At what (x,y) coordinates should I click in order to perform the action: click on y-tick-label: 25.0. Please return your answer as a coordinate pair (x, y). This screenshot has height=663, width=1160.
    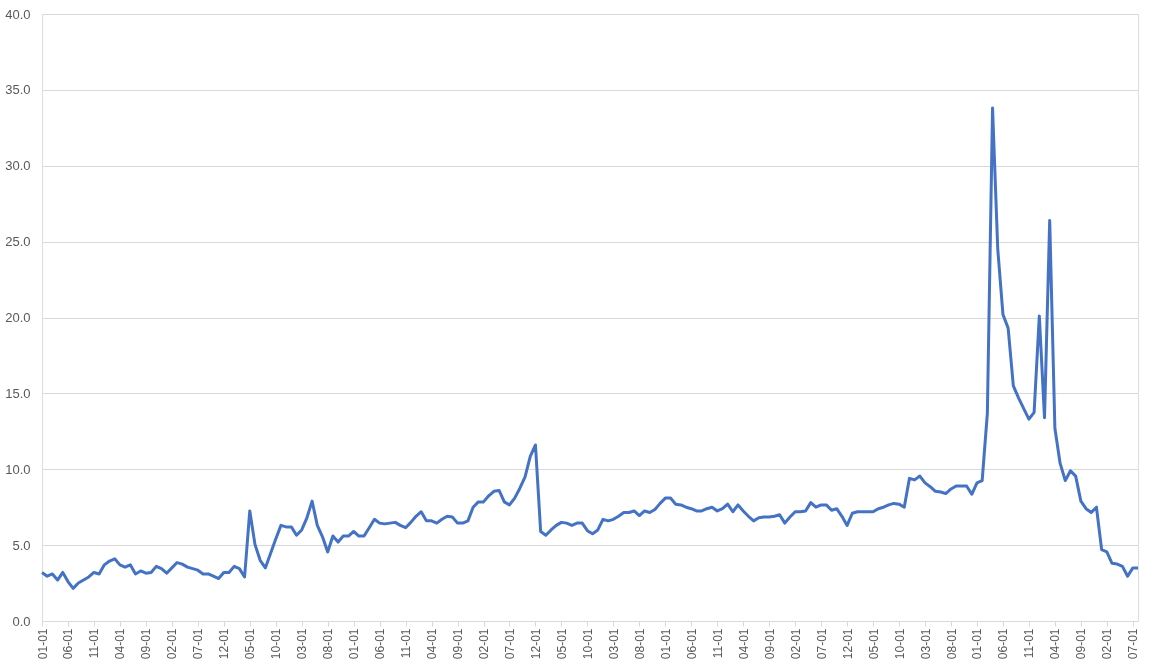
    Looking at the image, I should click on (18, 242).